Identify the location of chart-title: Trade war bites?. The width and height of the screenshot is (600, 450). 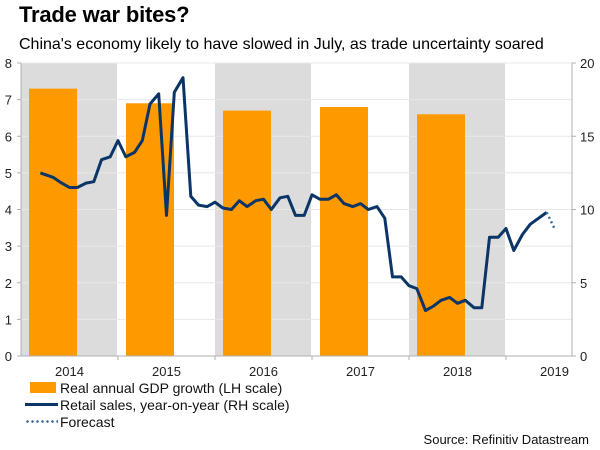
(104, 14).